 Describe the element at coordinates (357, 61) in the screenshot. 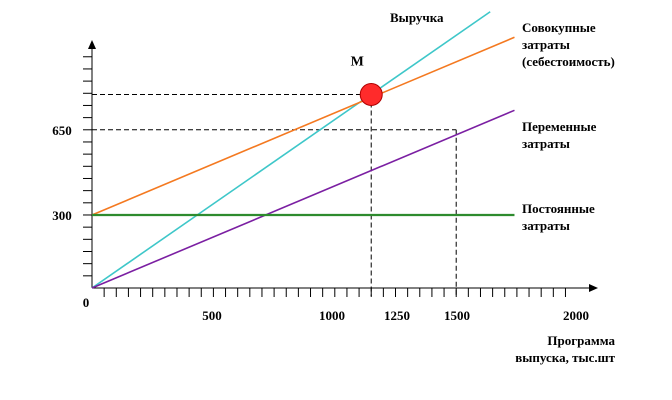

I see `point-m-label: M` at that location.